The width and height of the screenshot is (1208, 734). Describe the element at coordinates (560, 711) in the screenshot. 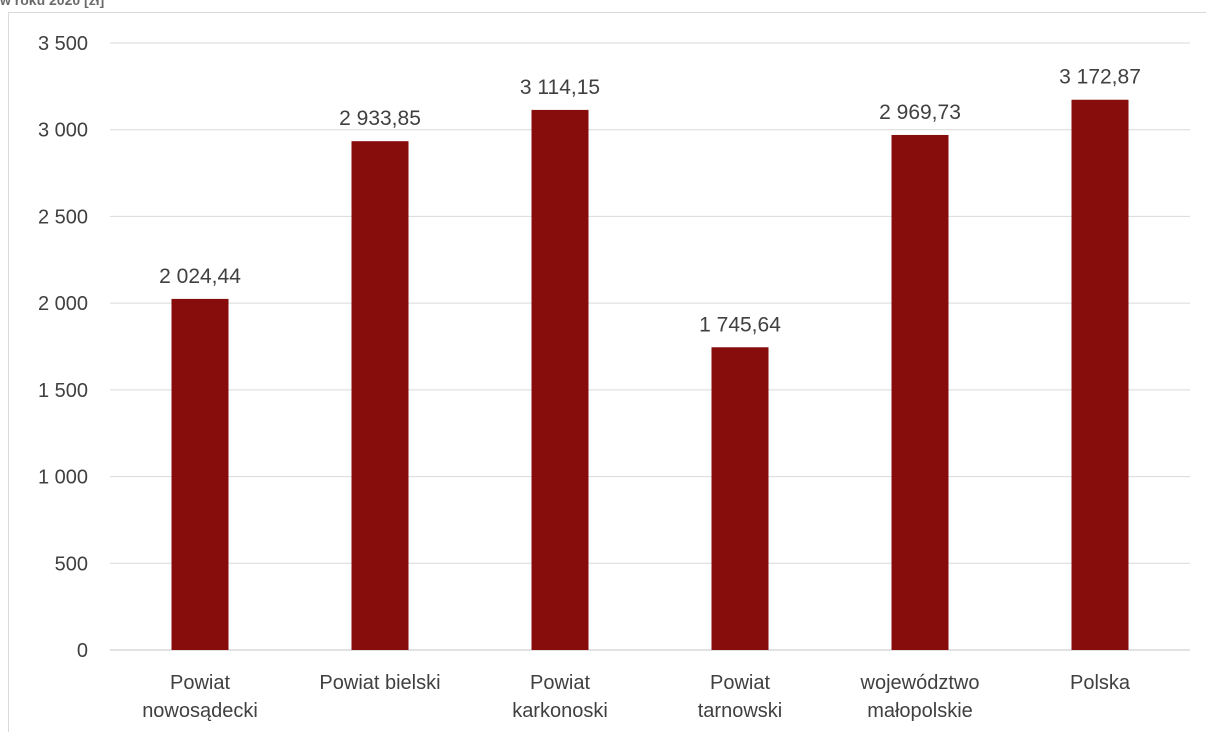

I see `x-tick-label: karkonoski` at that location.